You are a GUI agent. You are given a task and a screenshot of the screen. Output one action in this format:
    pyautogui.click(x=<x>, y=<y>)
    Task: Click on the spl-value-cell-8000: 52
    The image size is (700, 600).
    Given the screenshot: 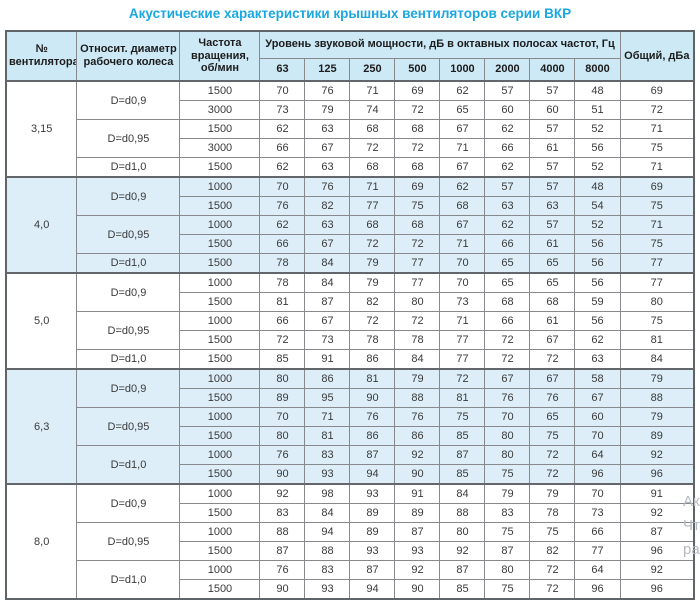 What is the action you would take?
    pyautogui.click(x=597, y=225)
    